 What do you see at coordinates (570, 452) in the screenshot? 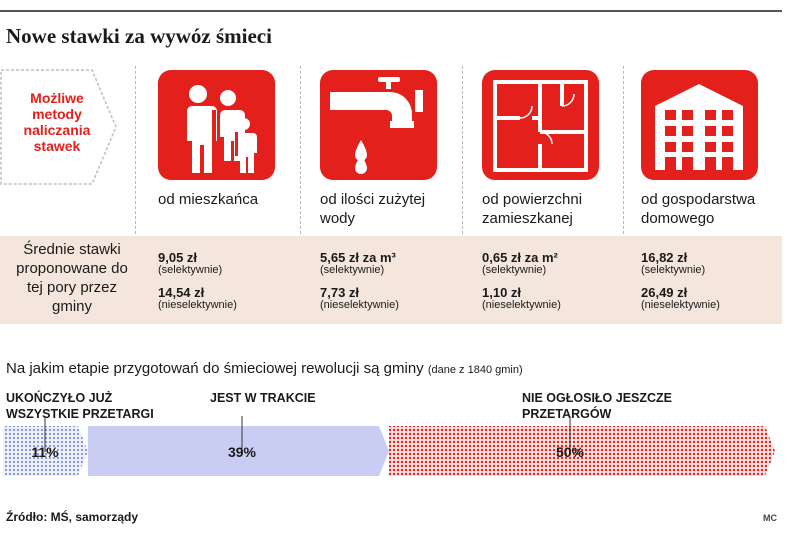
I see `bar-value-label: 50%` at bounding box center [570, 452].